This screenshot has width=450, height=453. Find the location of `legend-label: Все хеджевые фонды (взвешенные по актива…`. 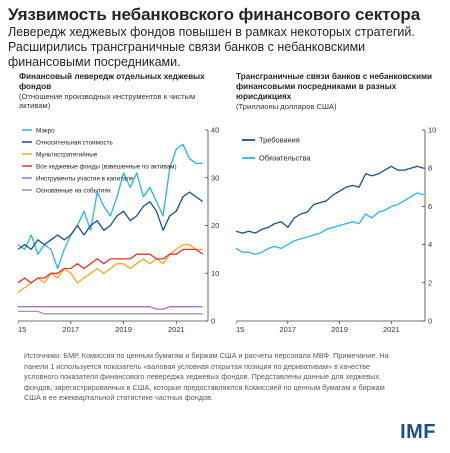

legend-label: Все хеджевые фонды (взвешенные по актива… is located at coordinates (106, 166).